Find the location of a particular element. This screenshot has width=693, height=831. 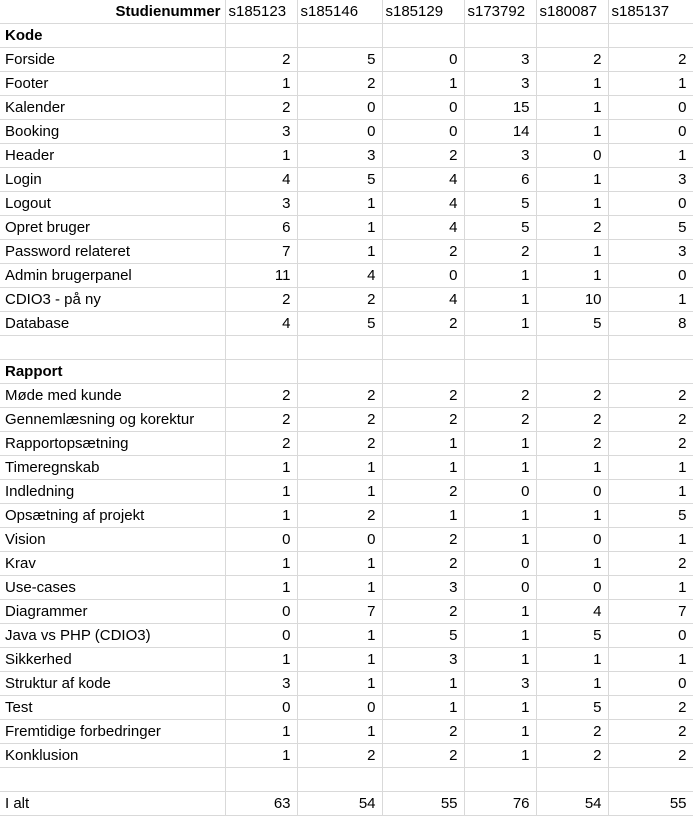

value-cell: 7 is located at coordinates (340, 611).